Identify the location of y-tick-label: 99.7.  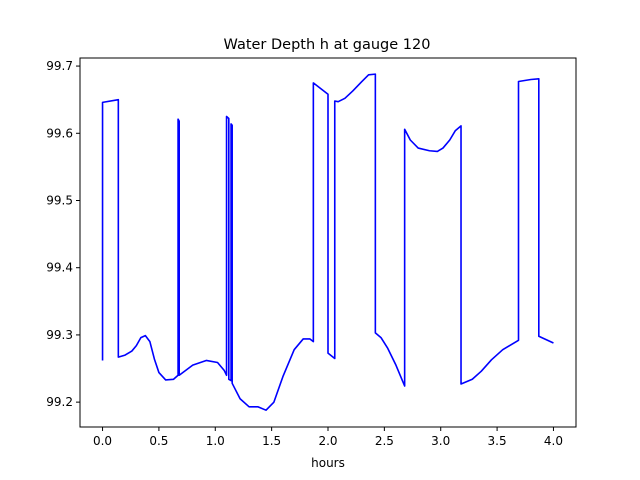
(59, 66).